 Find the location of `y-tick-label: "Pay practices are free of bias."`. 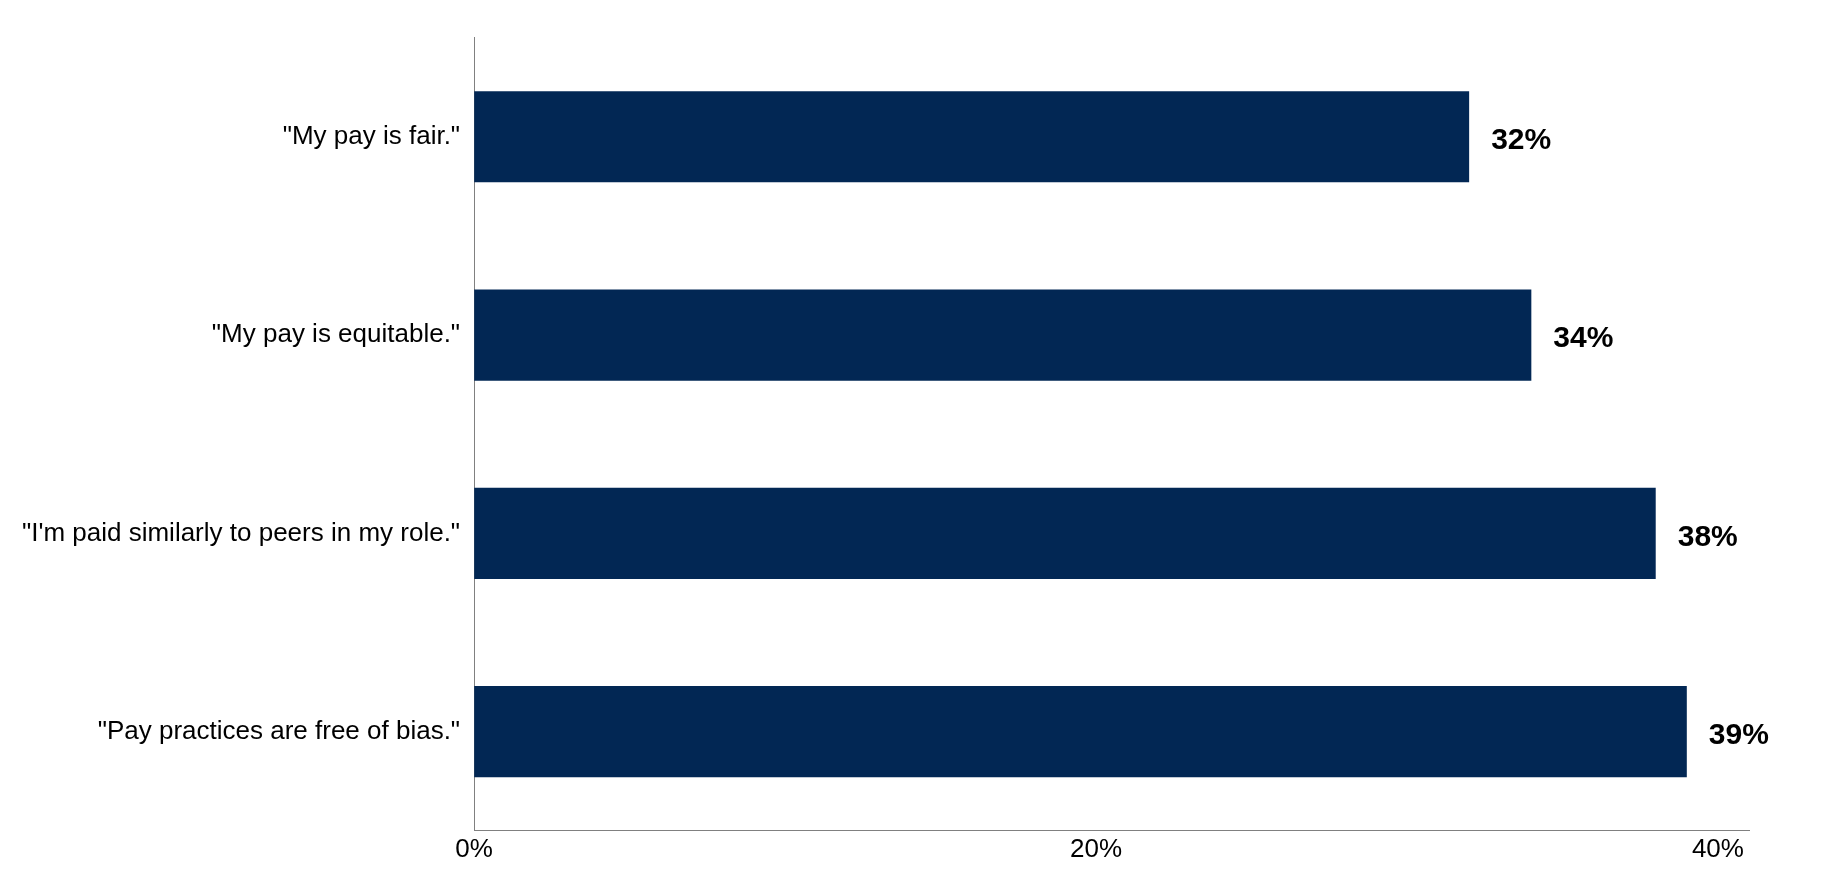

y-tick-label: "Pay practices are free of bias." is located at coordinates (279, 729).